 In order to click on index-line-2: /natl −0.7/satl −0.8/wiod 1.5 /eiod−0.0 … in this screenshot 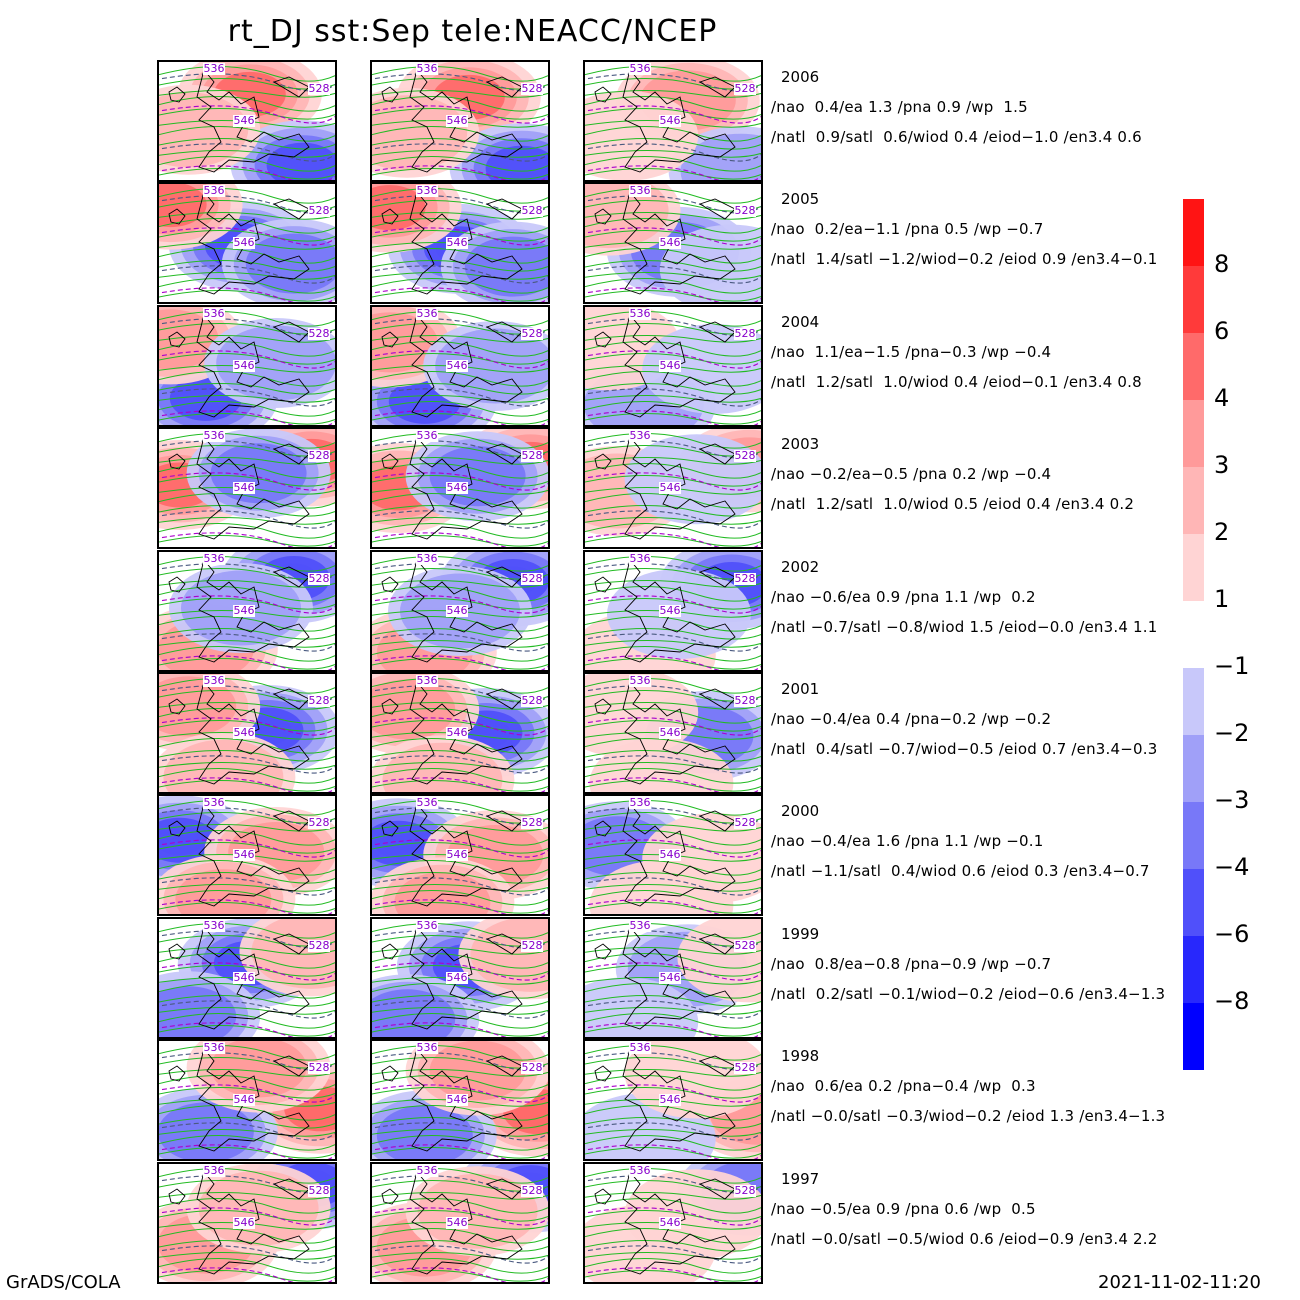, I will do `click(964, 627)`.